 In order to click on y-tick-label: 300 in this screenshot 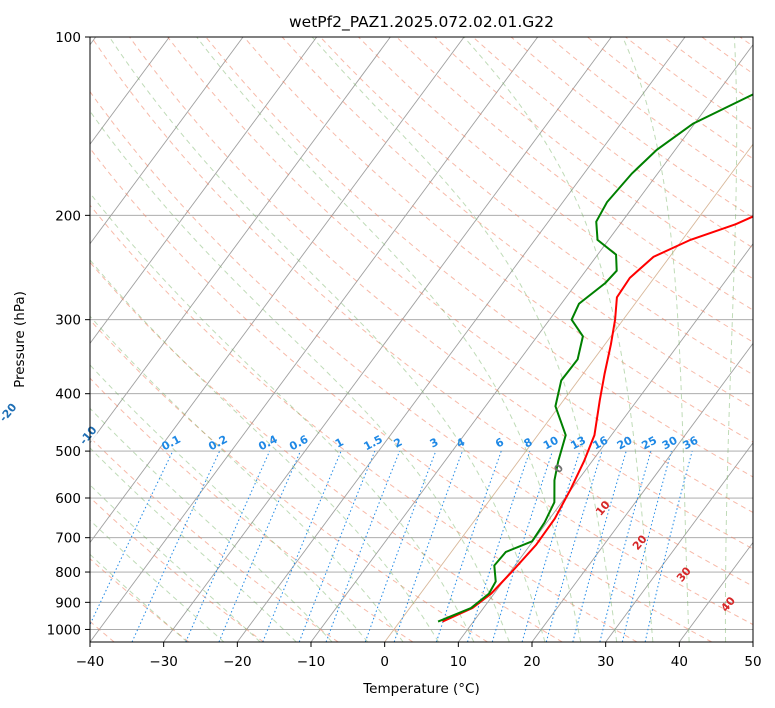, I will do `click(68, 321)`.